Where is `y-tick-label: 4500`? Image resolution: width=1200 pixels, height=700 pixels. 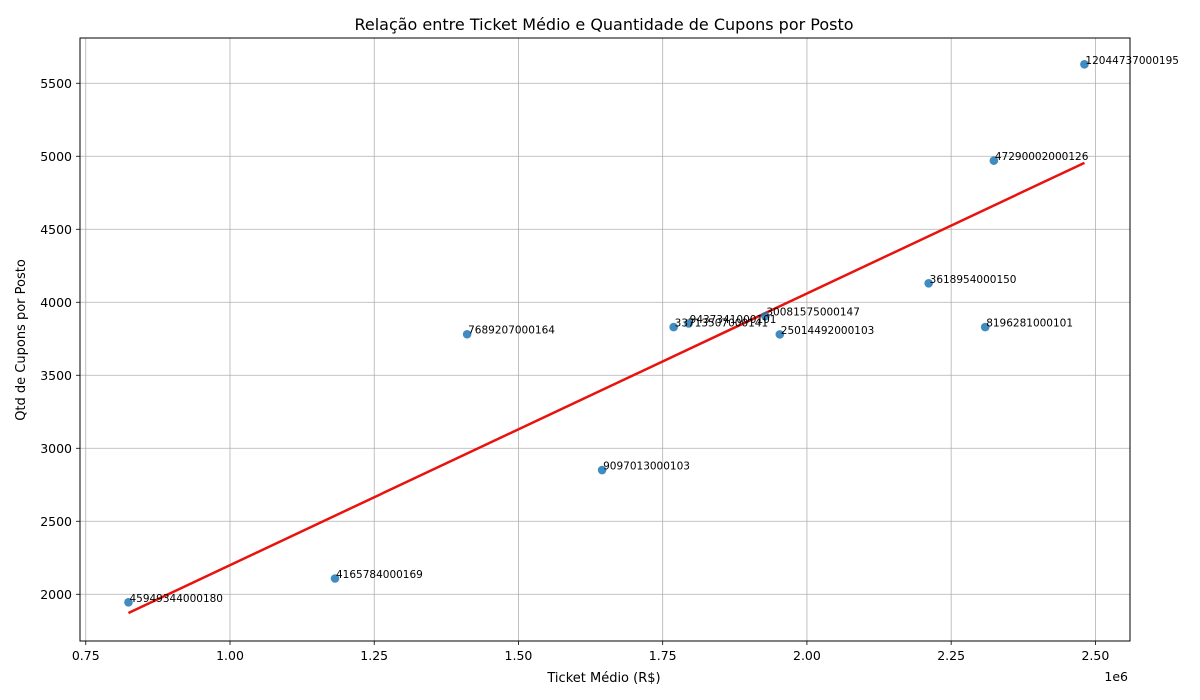
y-tick-label: 4500 is located at coordinates (56, 229).